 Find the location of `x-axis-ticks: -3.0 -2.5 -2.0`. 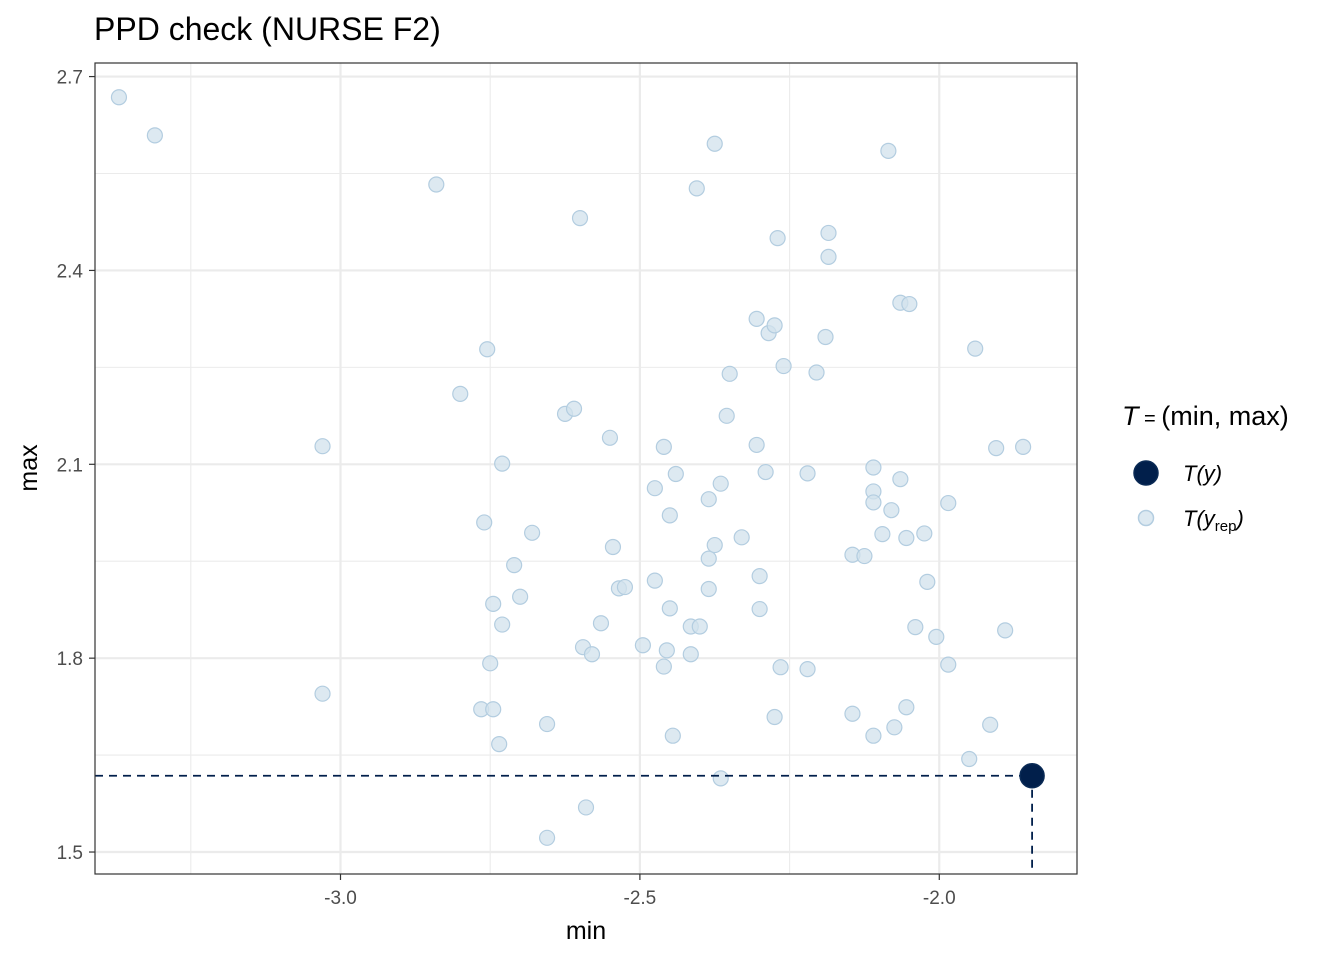

x-axis-ticks: -3.0 -2.5 -2.0 is located at coordinates (640, 891).